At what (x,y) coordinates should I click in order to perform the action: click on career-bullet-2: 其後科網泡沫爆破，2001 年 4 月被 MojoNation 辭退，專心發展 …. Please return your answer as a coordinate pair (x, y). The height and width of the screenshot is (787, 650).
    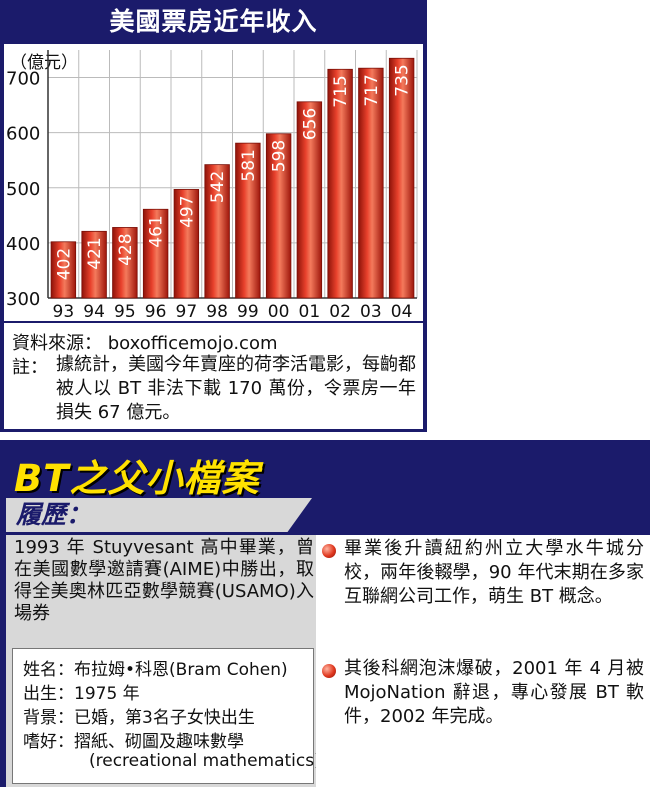
    Looking at the image, I should click on (494, 692).